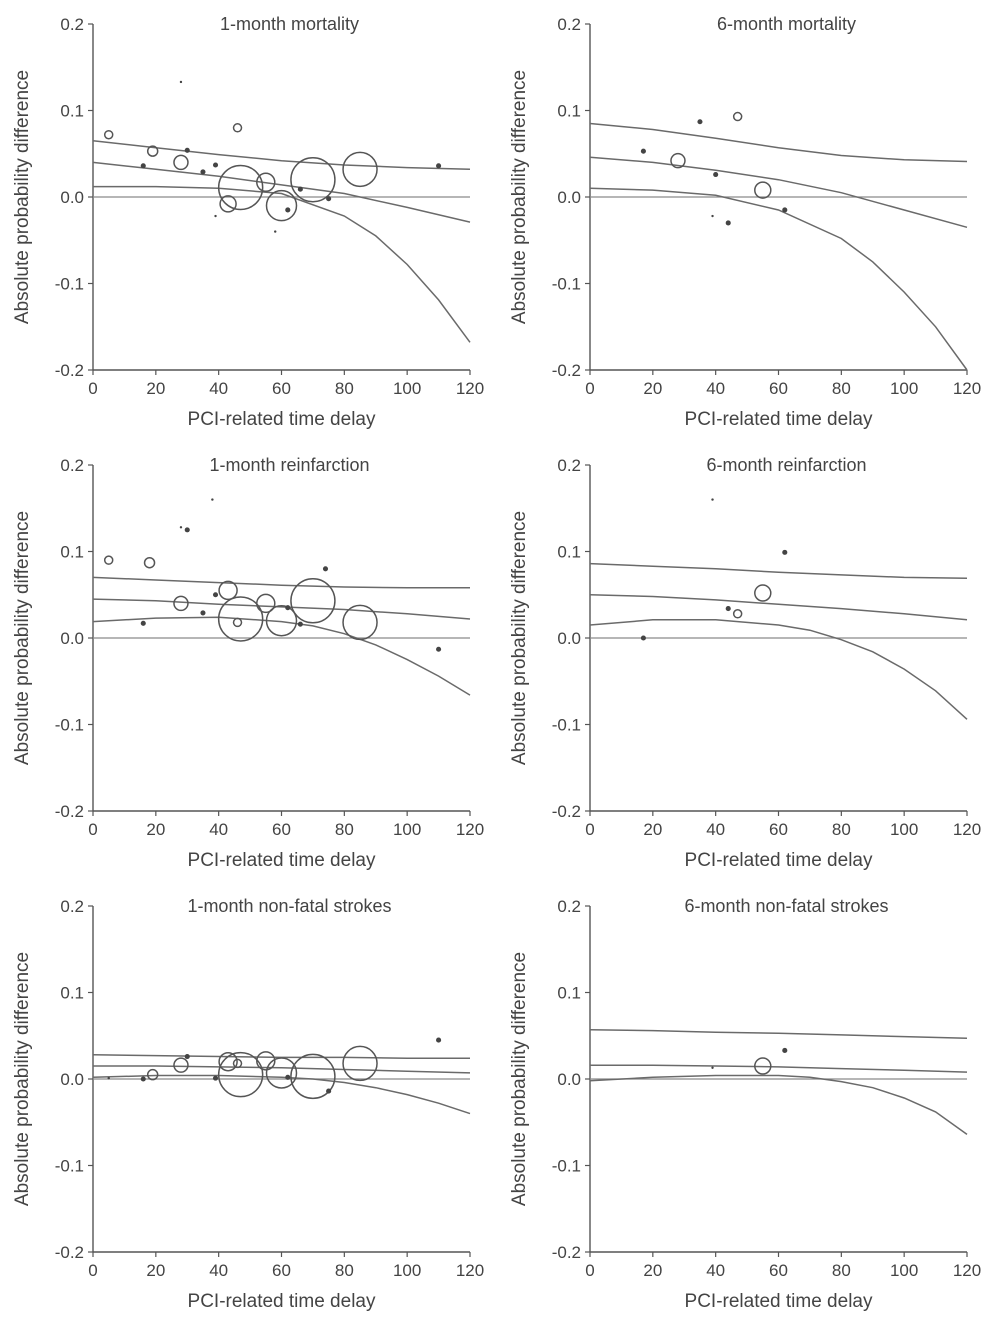 Image resolution: width=994 pixels, height=1322 pixels. I want to click on x-tick-label: 80, so click(841, 1270).